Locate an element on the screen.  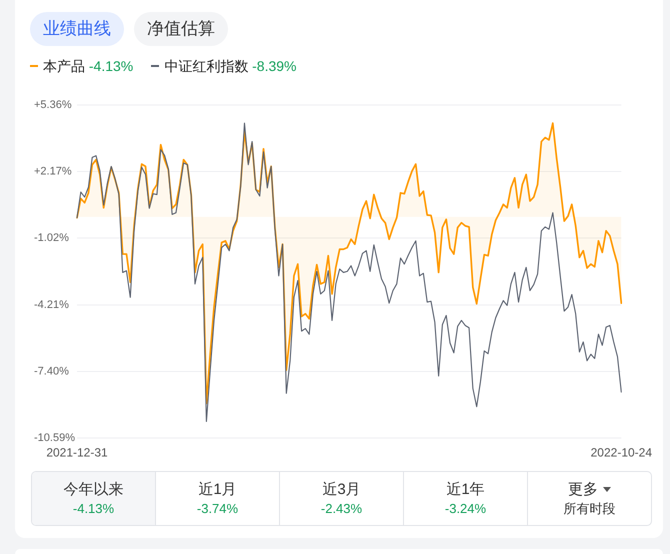
y-tick-label: +2.17% is located at coordinates (53, 172).